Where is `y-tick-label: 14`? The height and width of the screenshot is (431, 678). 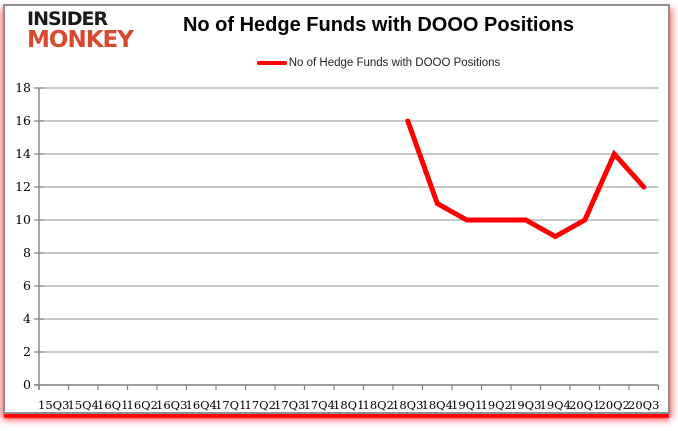
y-tick-label: 14 is located at coordinates (23, 153).